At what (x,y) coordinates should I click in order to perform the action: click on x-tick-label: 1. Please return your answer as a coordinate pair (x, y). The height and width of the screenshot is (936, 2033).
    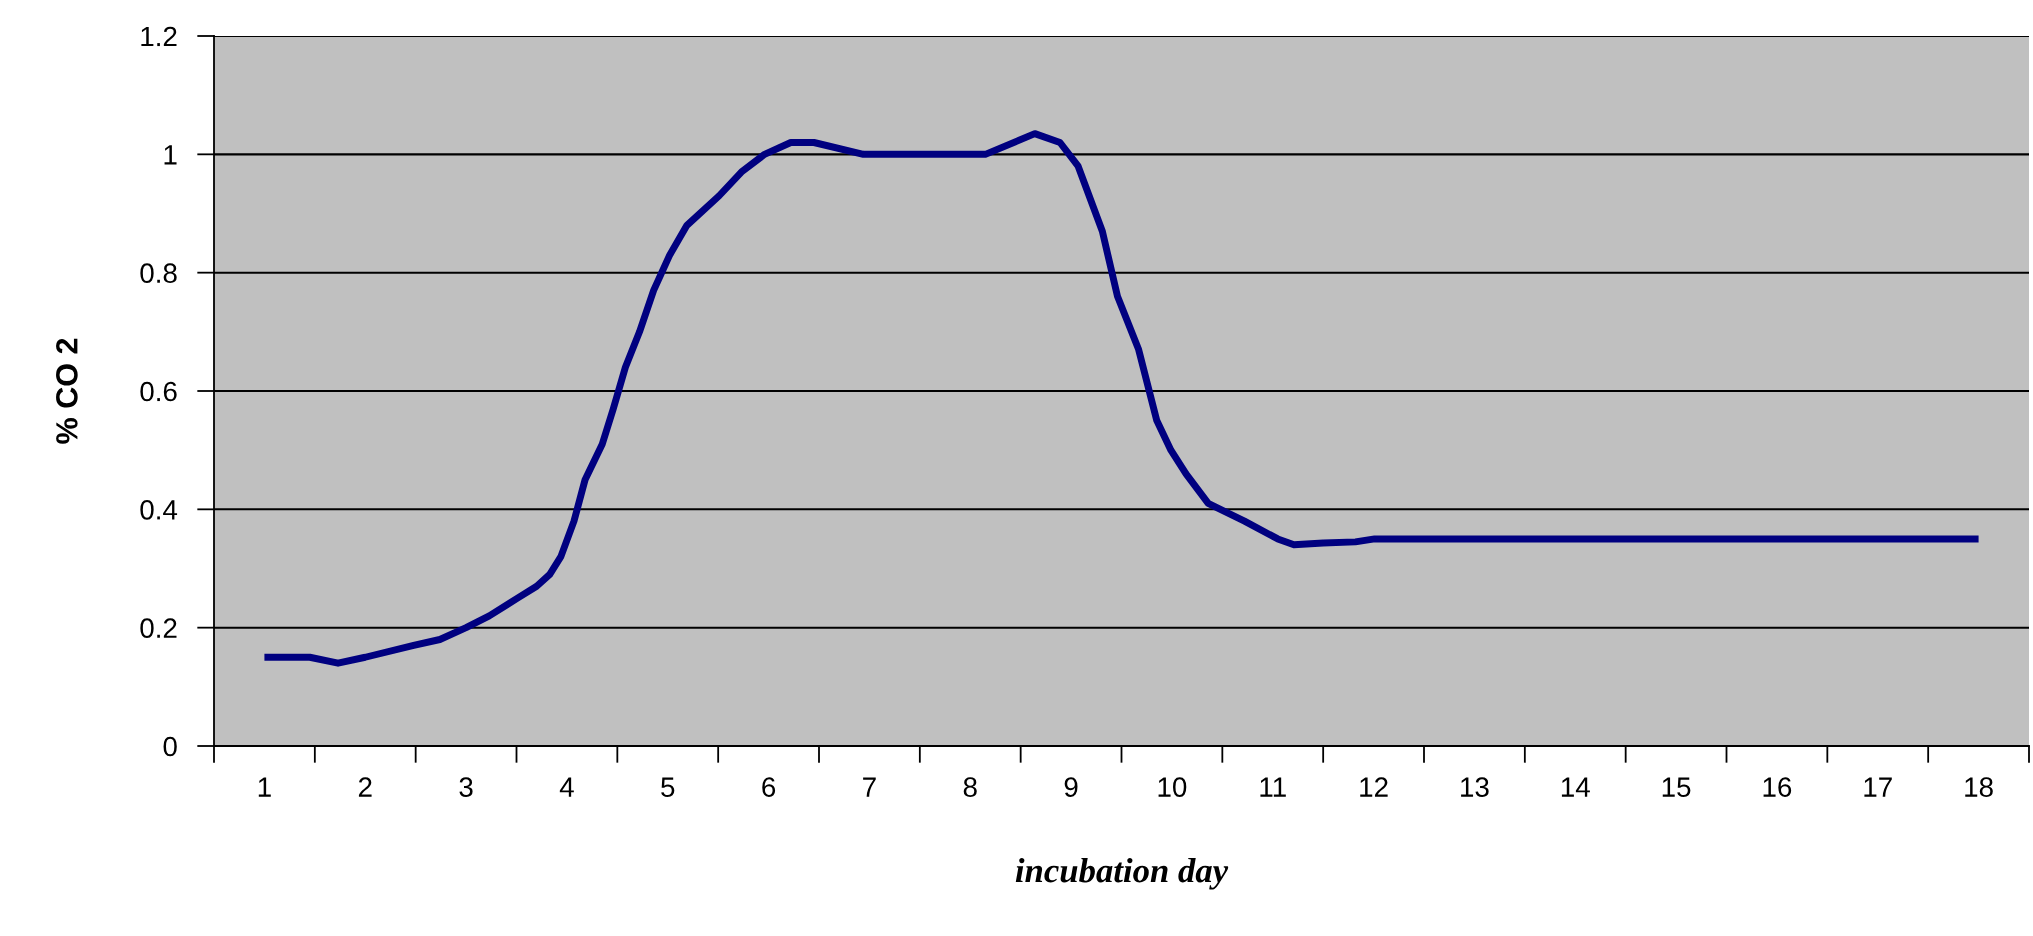
    Looking at the image, I should click on (264, 787).